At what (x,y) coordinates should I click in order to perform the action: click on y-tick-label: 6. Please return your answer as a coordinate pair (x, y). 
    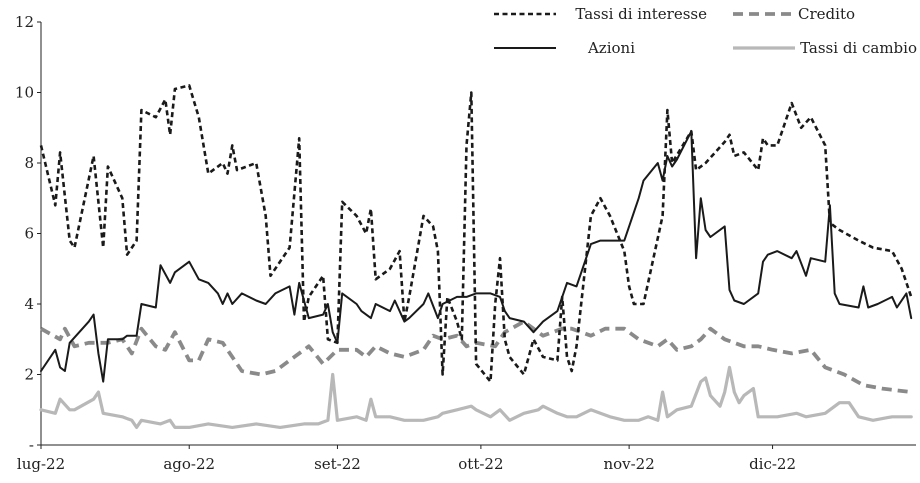
    Looking at the image, I should click on (29, 234).